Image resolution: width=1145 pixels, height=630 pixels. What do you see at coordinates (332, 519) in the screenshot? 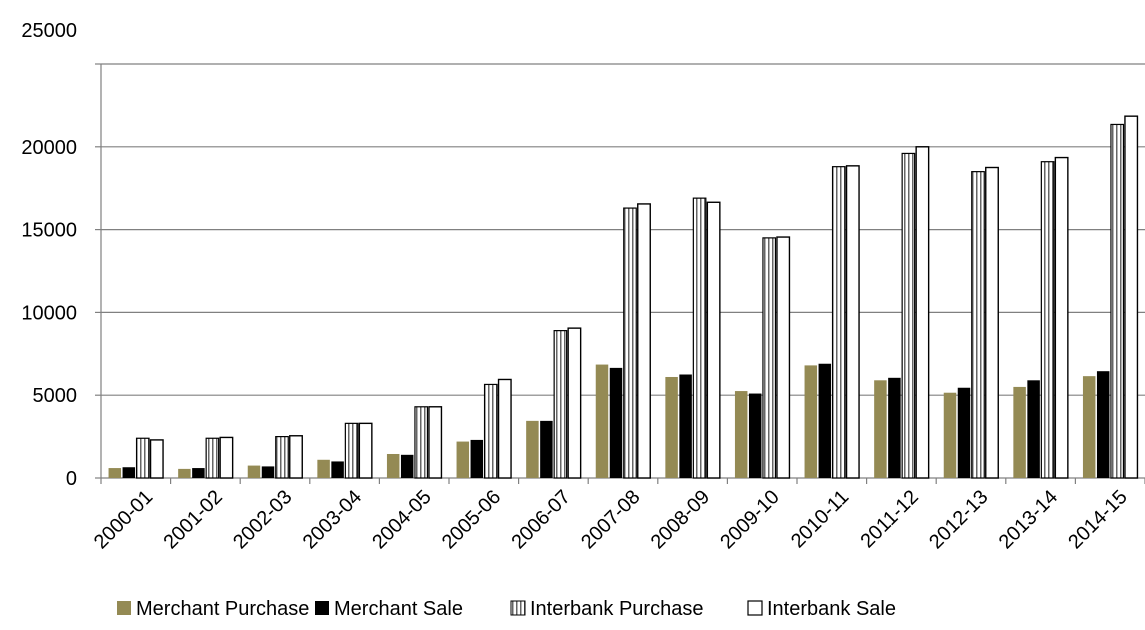
I see `x-tick-label: 2003-04` at bounding box center [332, 519].